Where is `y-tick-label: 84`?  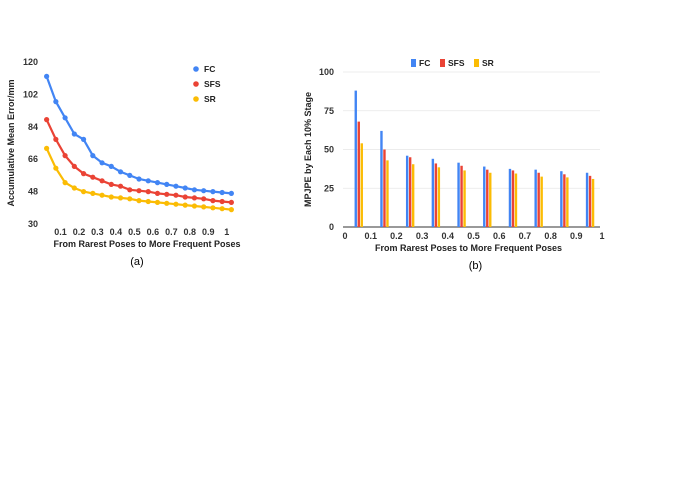 y-tick-label: 84 is located at coordinates (33, 127).